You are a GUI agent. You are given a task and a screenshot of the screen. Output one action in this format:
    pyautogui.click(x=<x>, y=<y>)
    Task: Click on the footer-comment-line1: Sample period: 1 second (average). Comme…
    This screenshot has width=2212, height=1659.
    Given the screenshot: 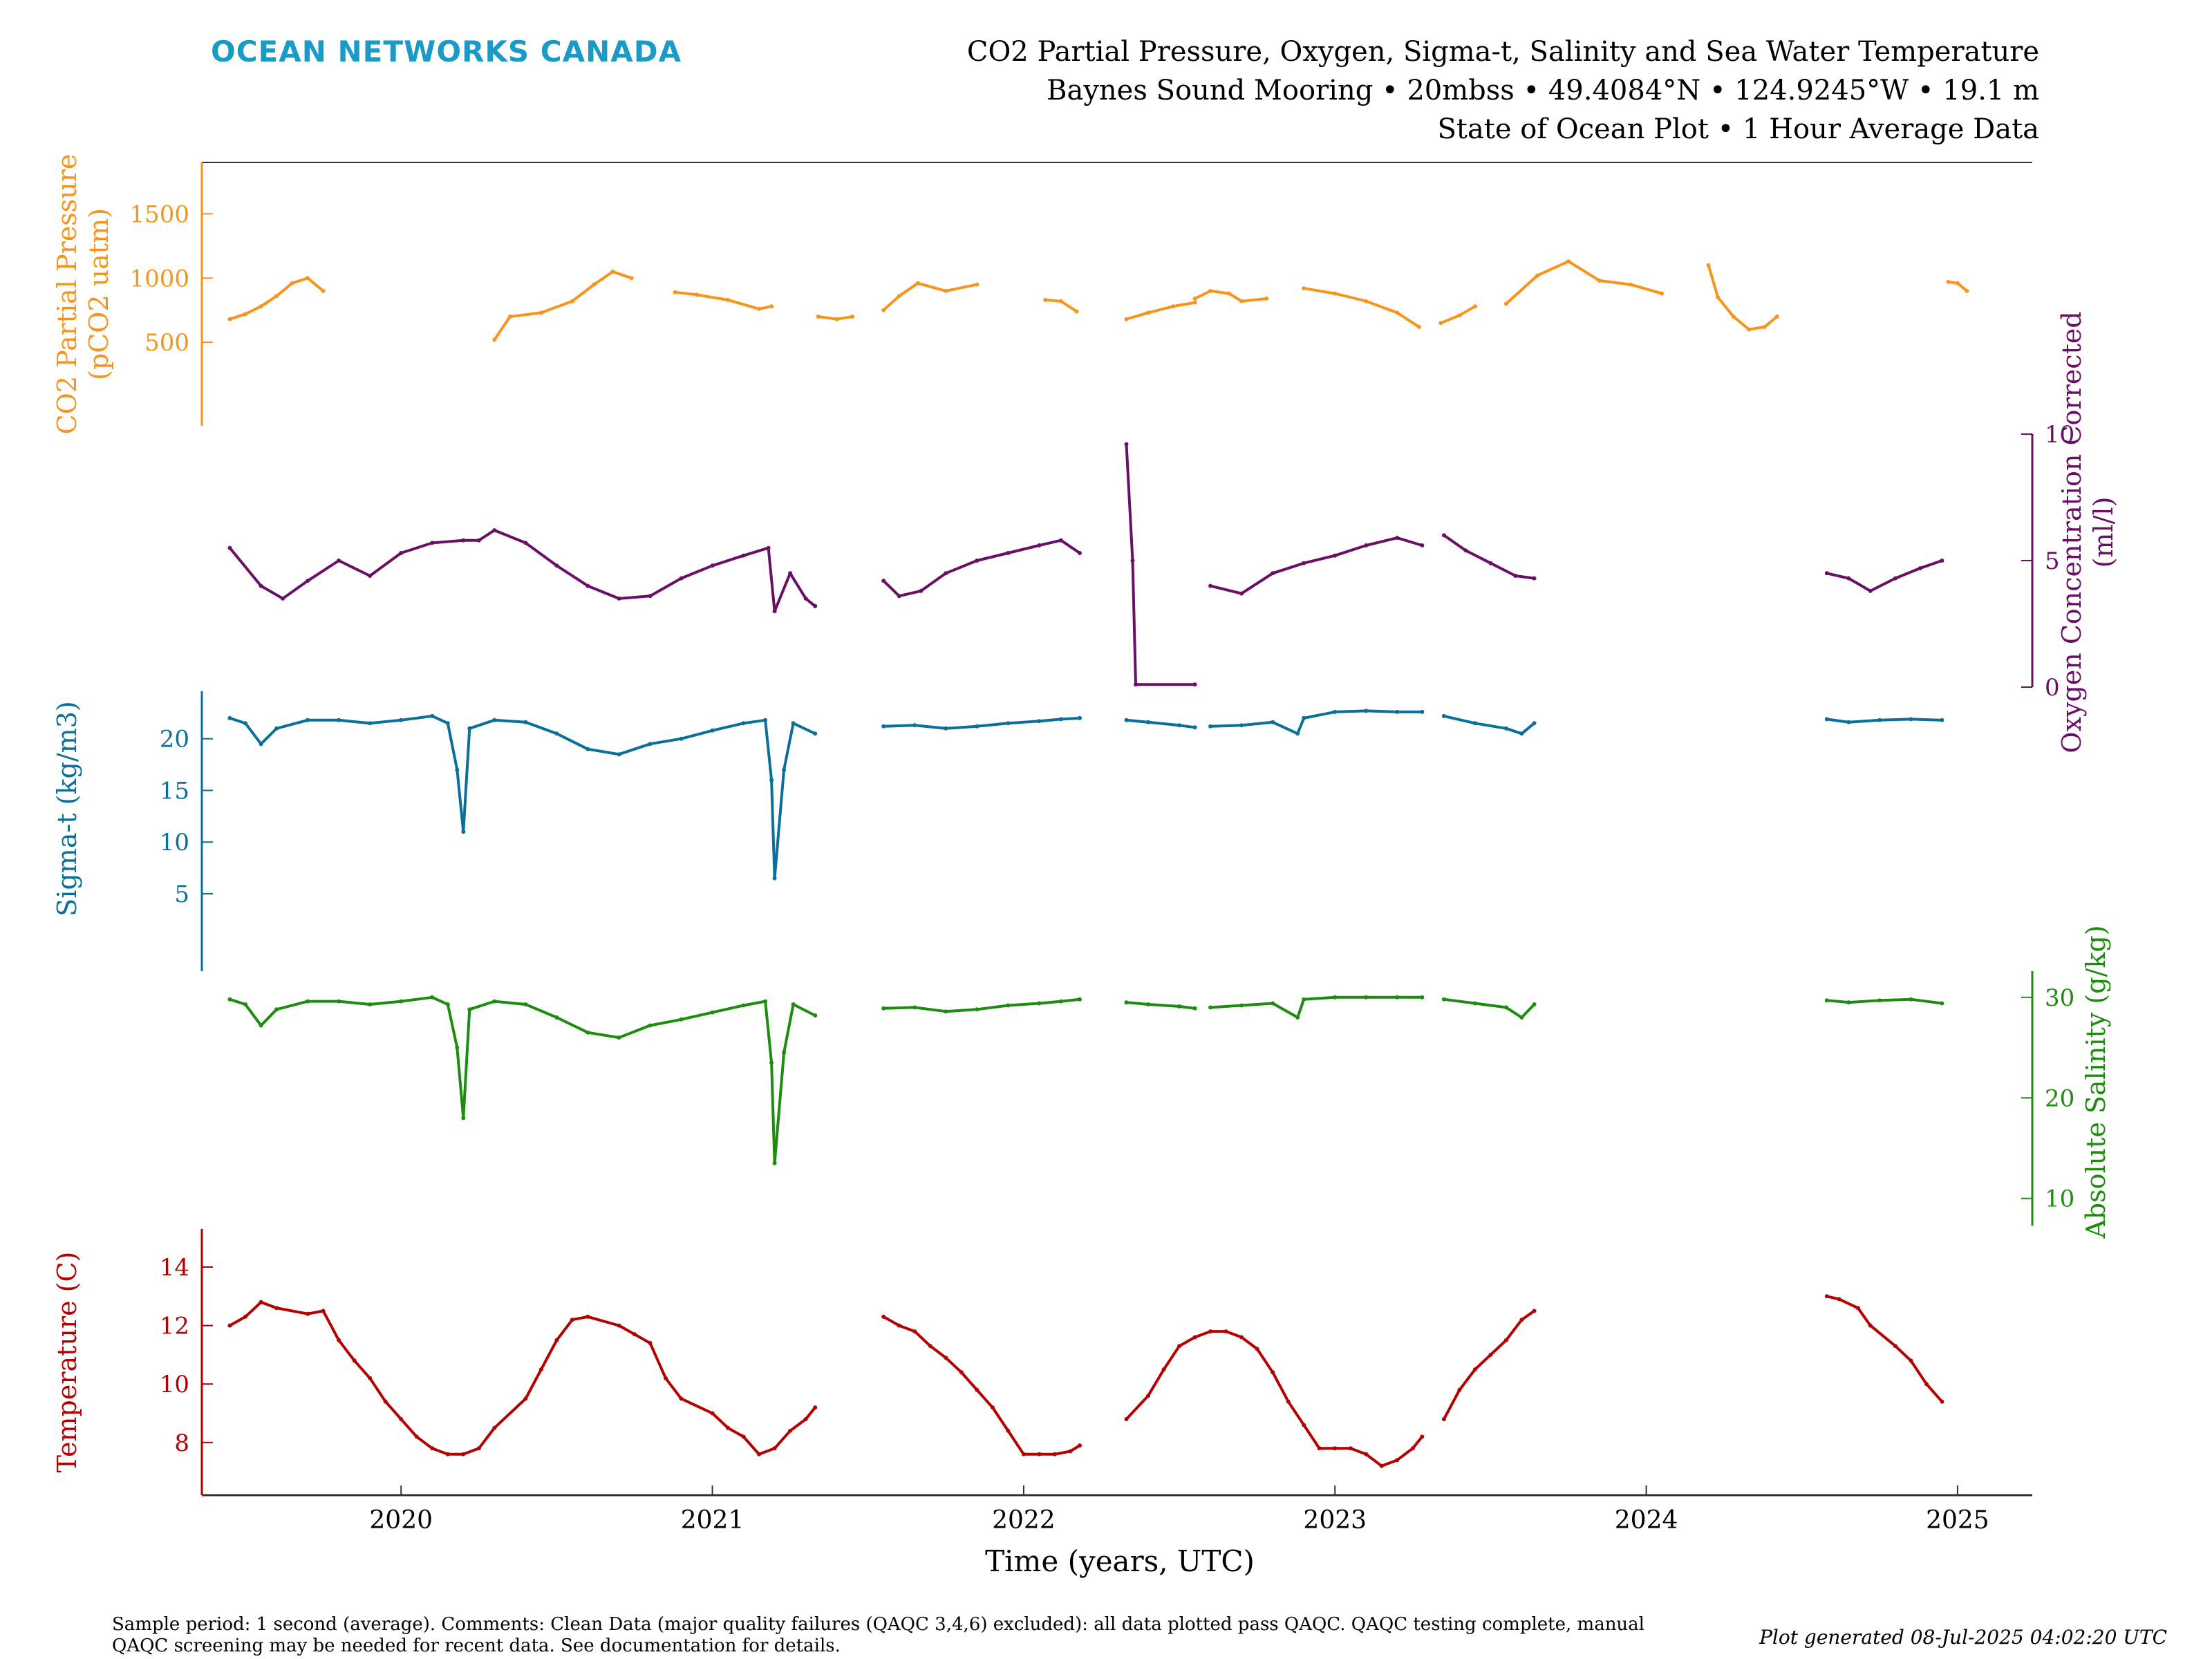 What is the action you would take?
    pyautogui.click(x=878, y=1624)
    